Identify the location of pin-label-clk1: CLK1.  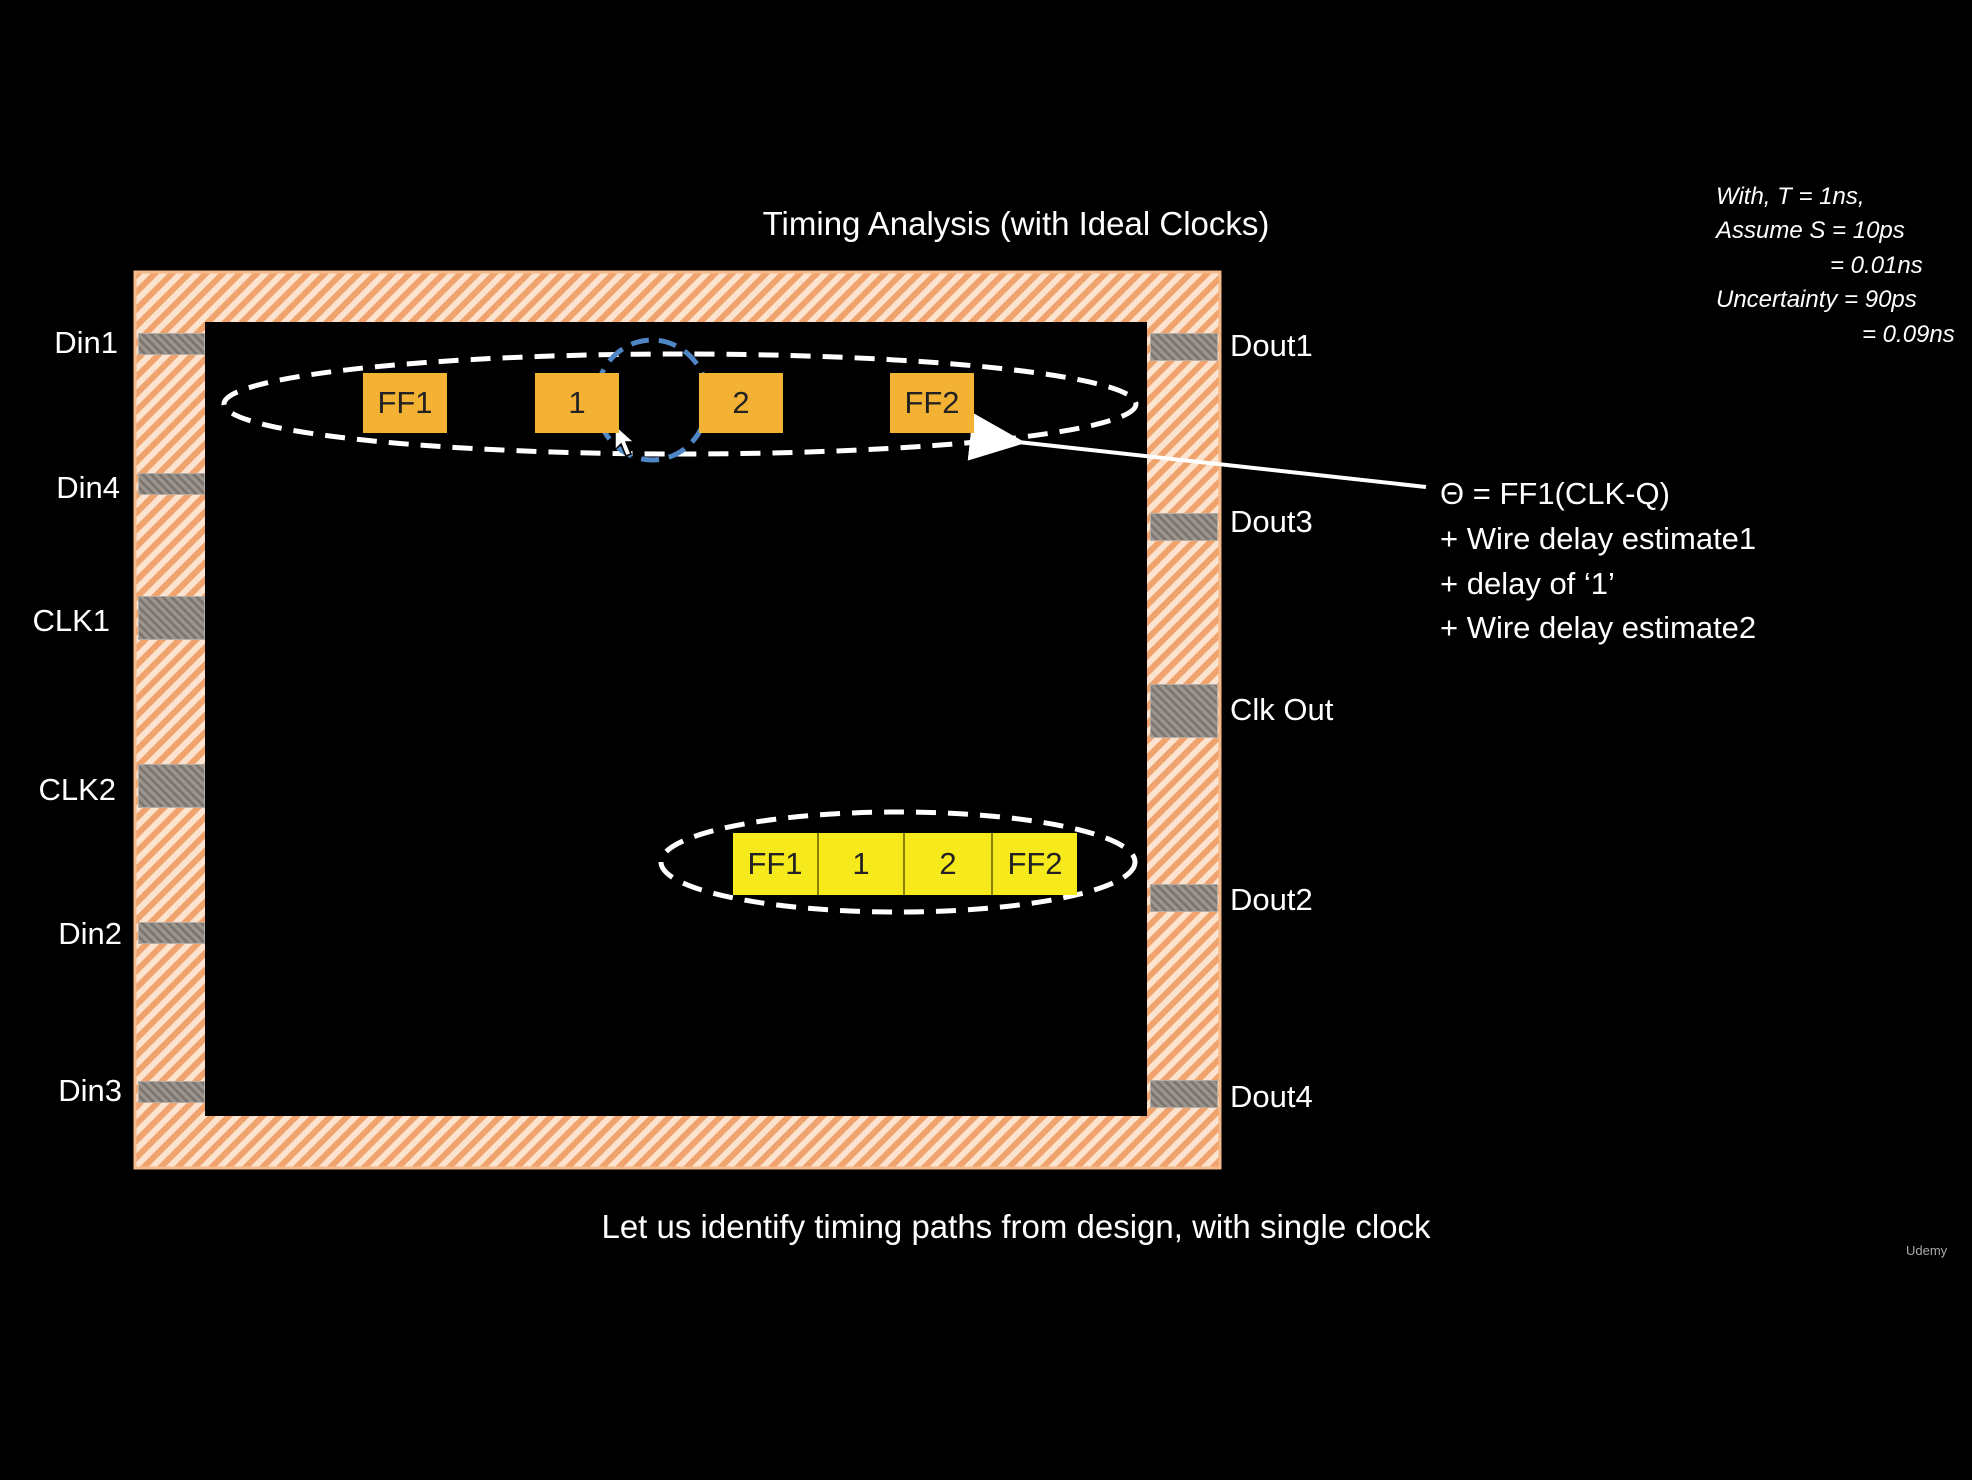
(71, 620).